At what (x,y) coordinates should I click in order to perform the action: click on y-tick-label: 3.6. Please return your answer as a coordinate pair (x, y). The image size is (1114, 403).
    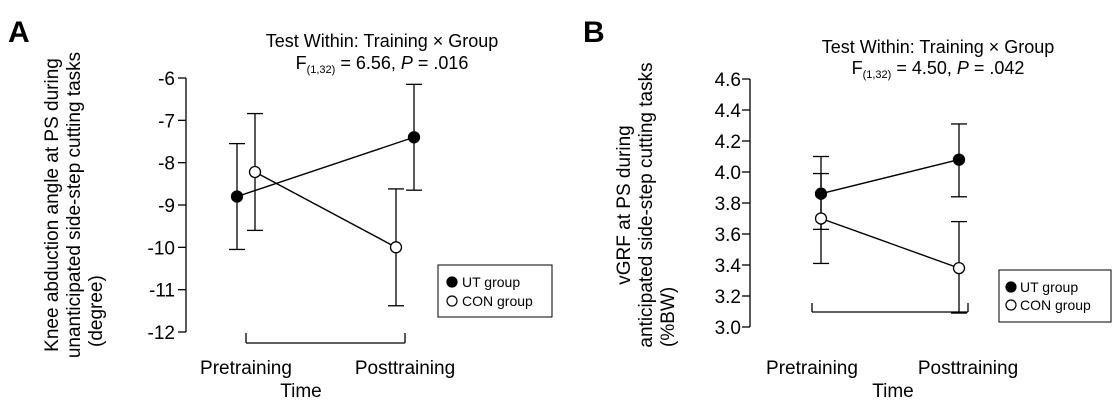
    Looking at the image, I should click on (728, 235).